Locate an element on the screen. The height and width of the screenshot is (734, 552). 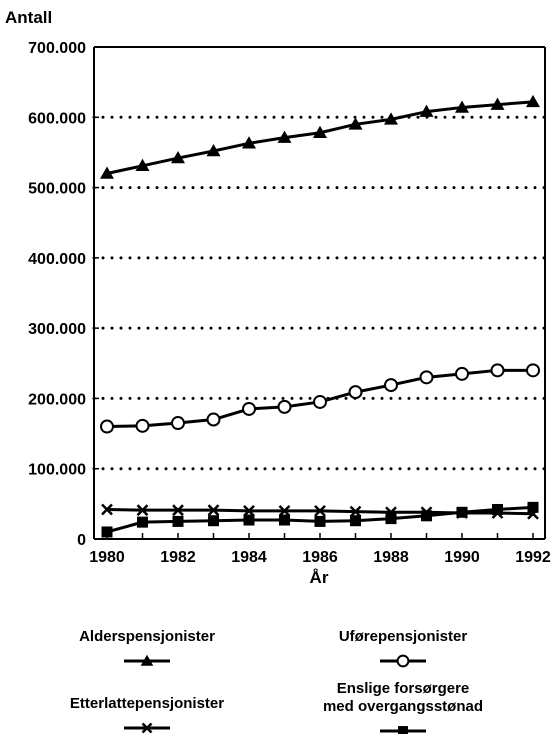
x-tick-label: 1990 is located at coordinates (462, 557).